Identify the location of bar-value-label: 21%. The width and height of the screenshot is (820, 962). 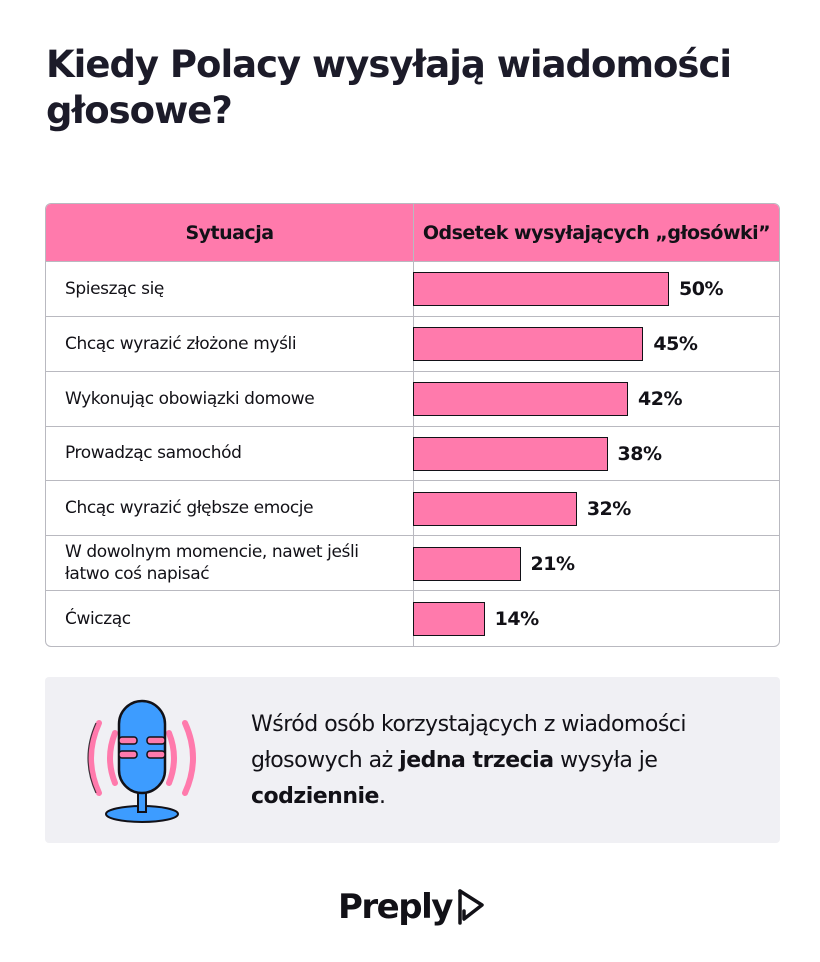
(552, 563).